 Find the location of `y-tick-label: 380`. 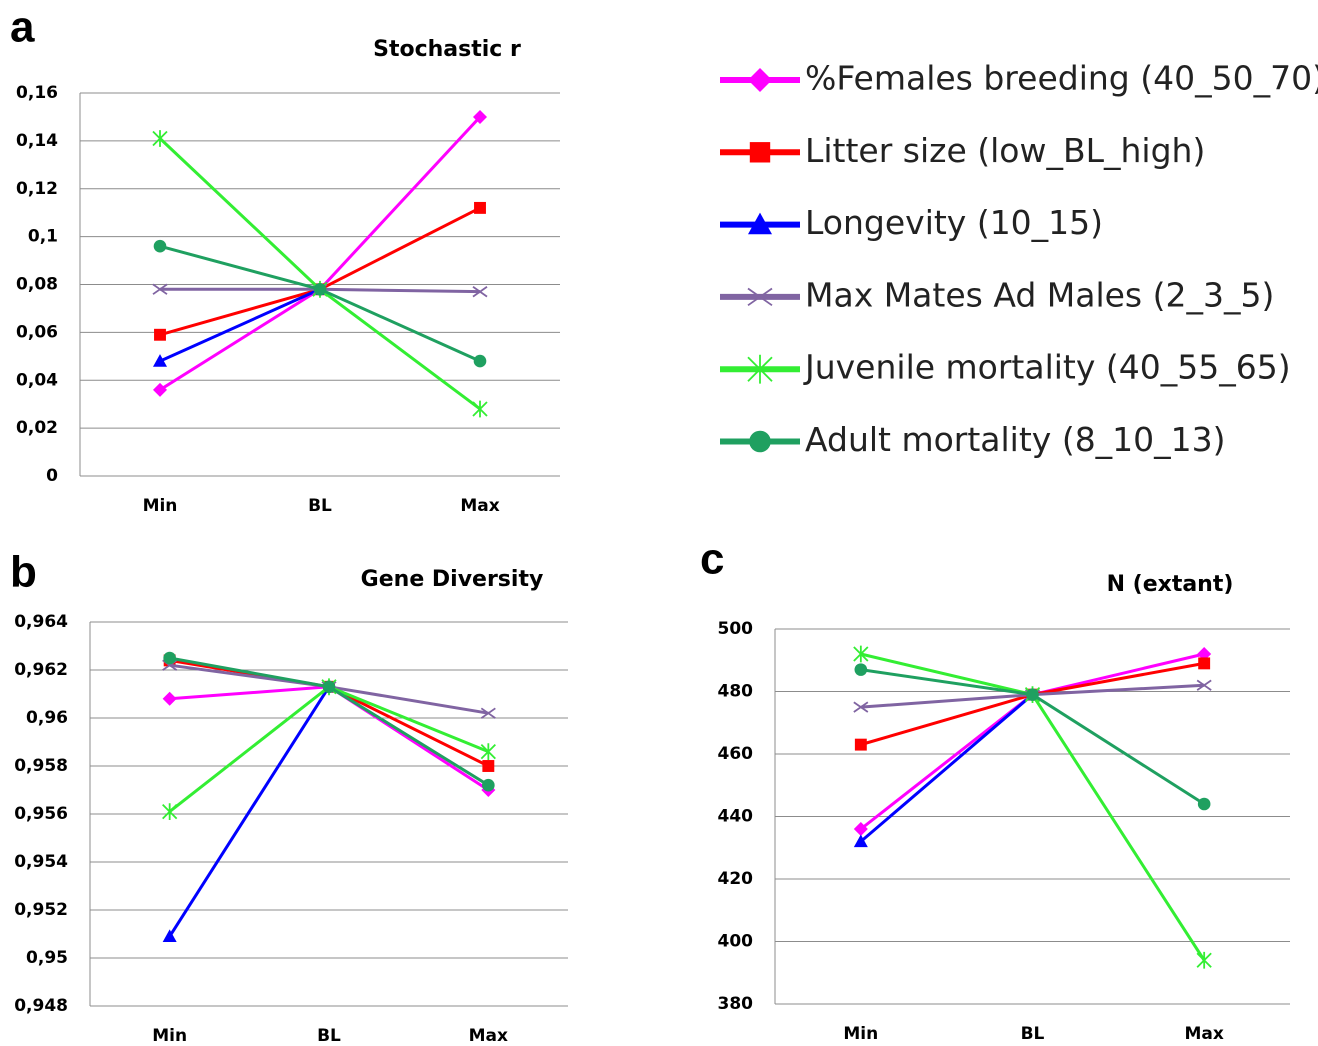

y-tick-label: 380 is located at coordinates (736, 1004).